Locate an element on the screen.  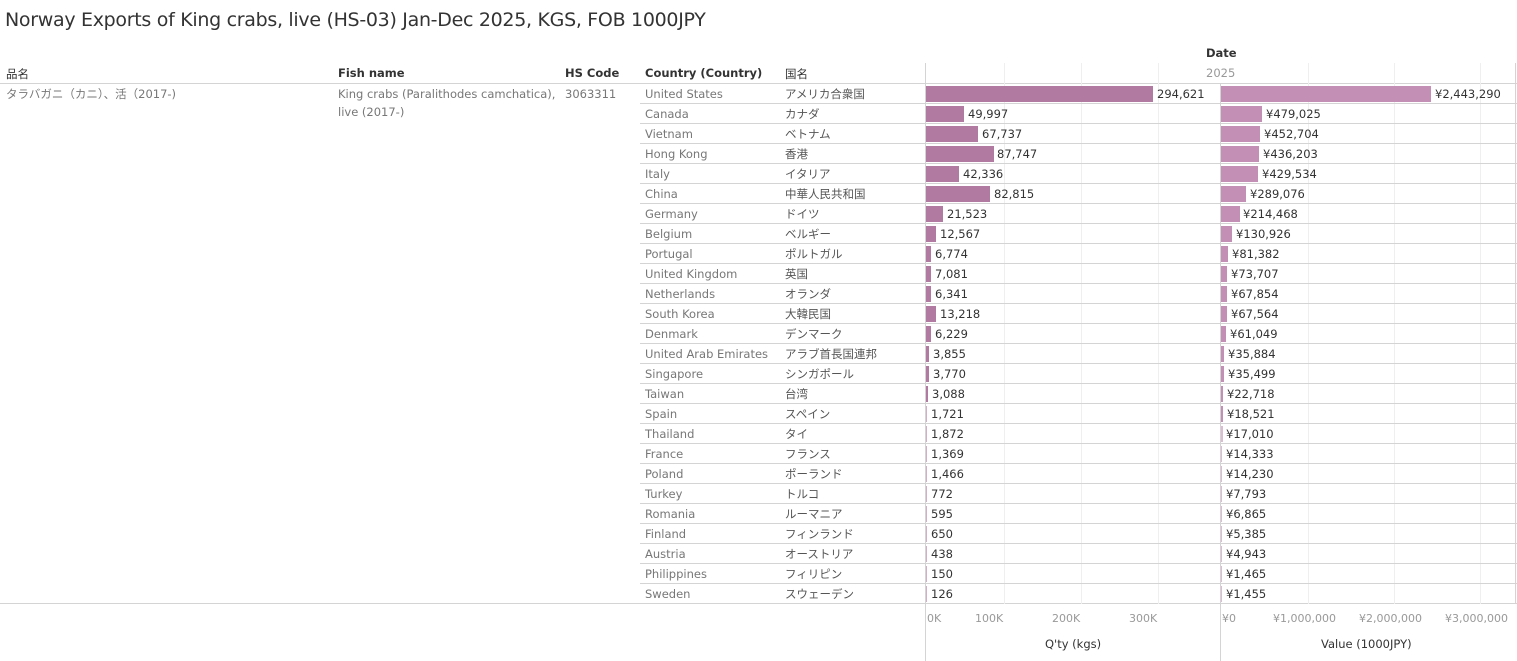
qty-data-label: 772 is located at coordinates (942, 494).